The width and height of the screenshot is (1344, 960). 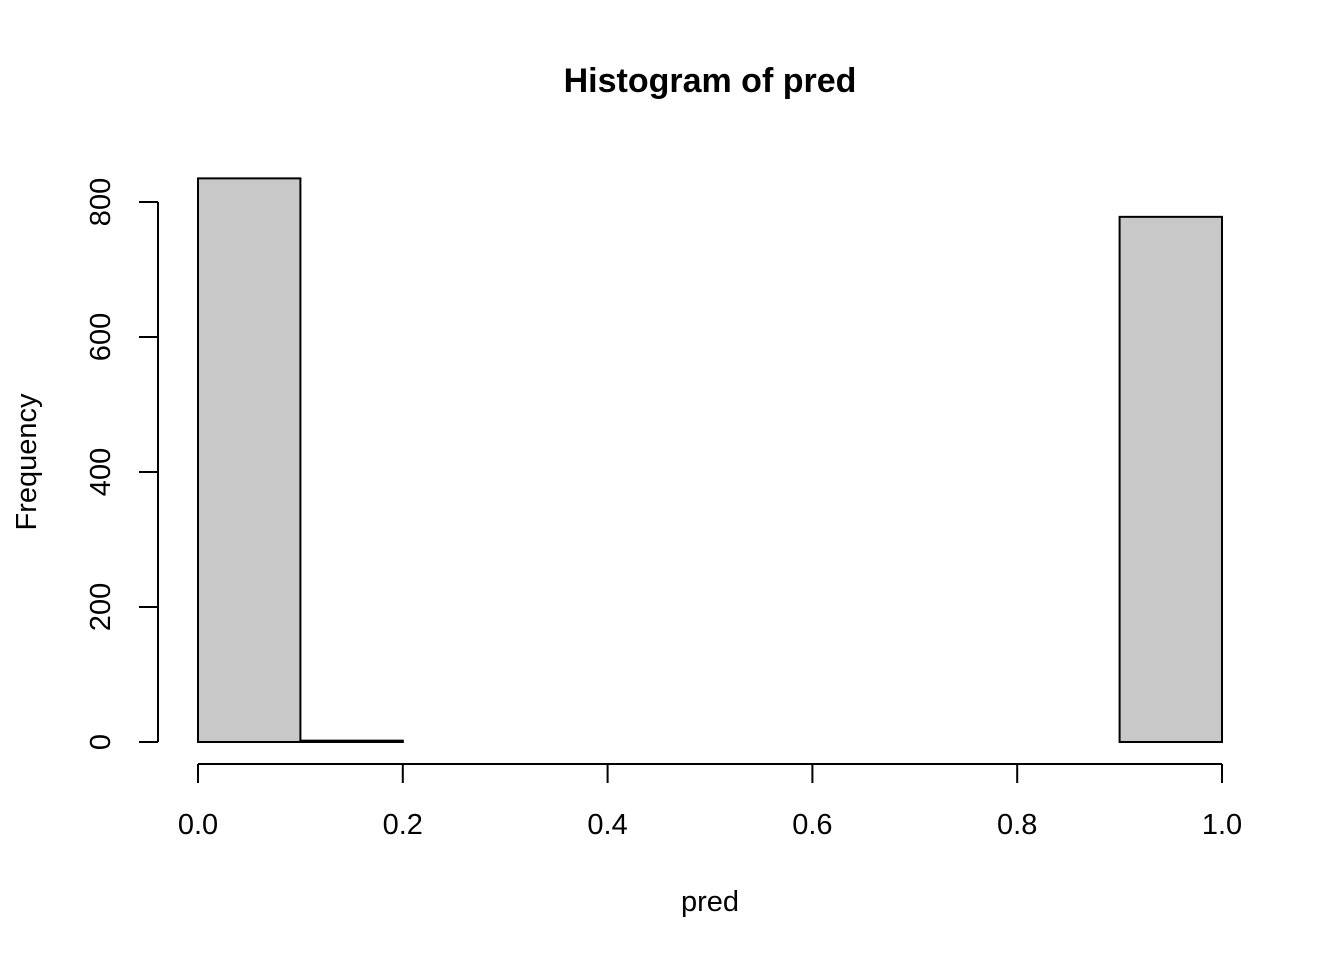 What do you see at coordinates (27, 462) in the screenshot?
I see `y-axis-label: Frequency` at bounding box center [27, 462].